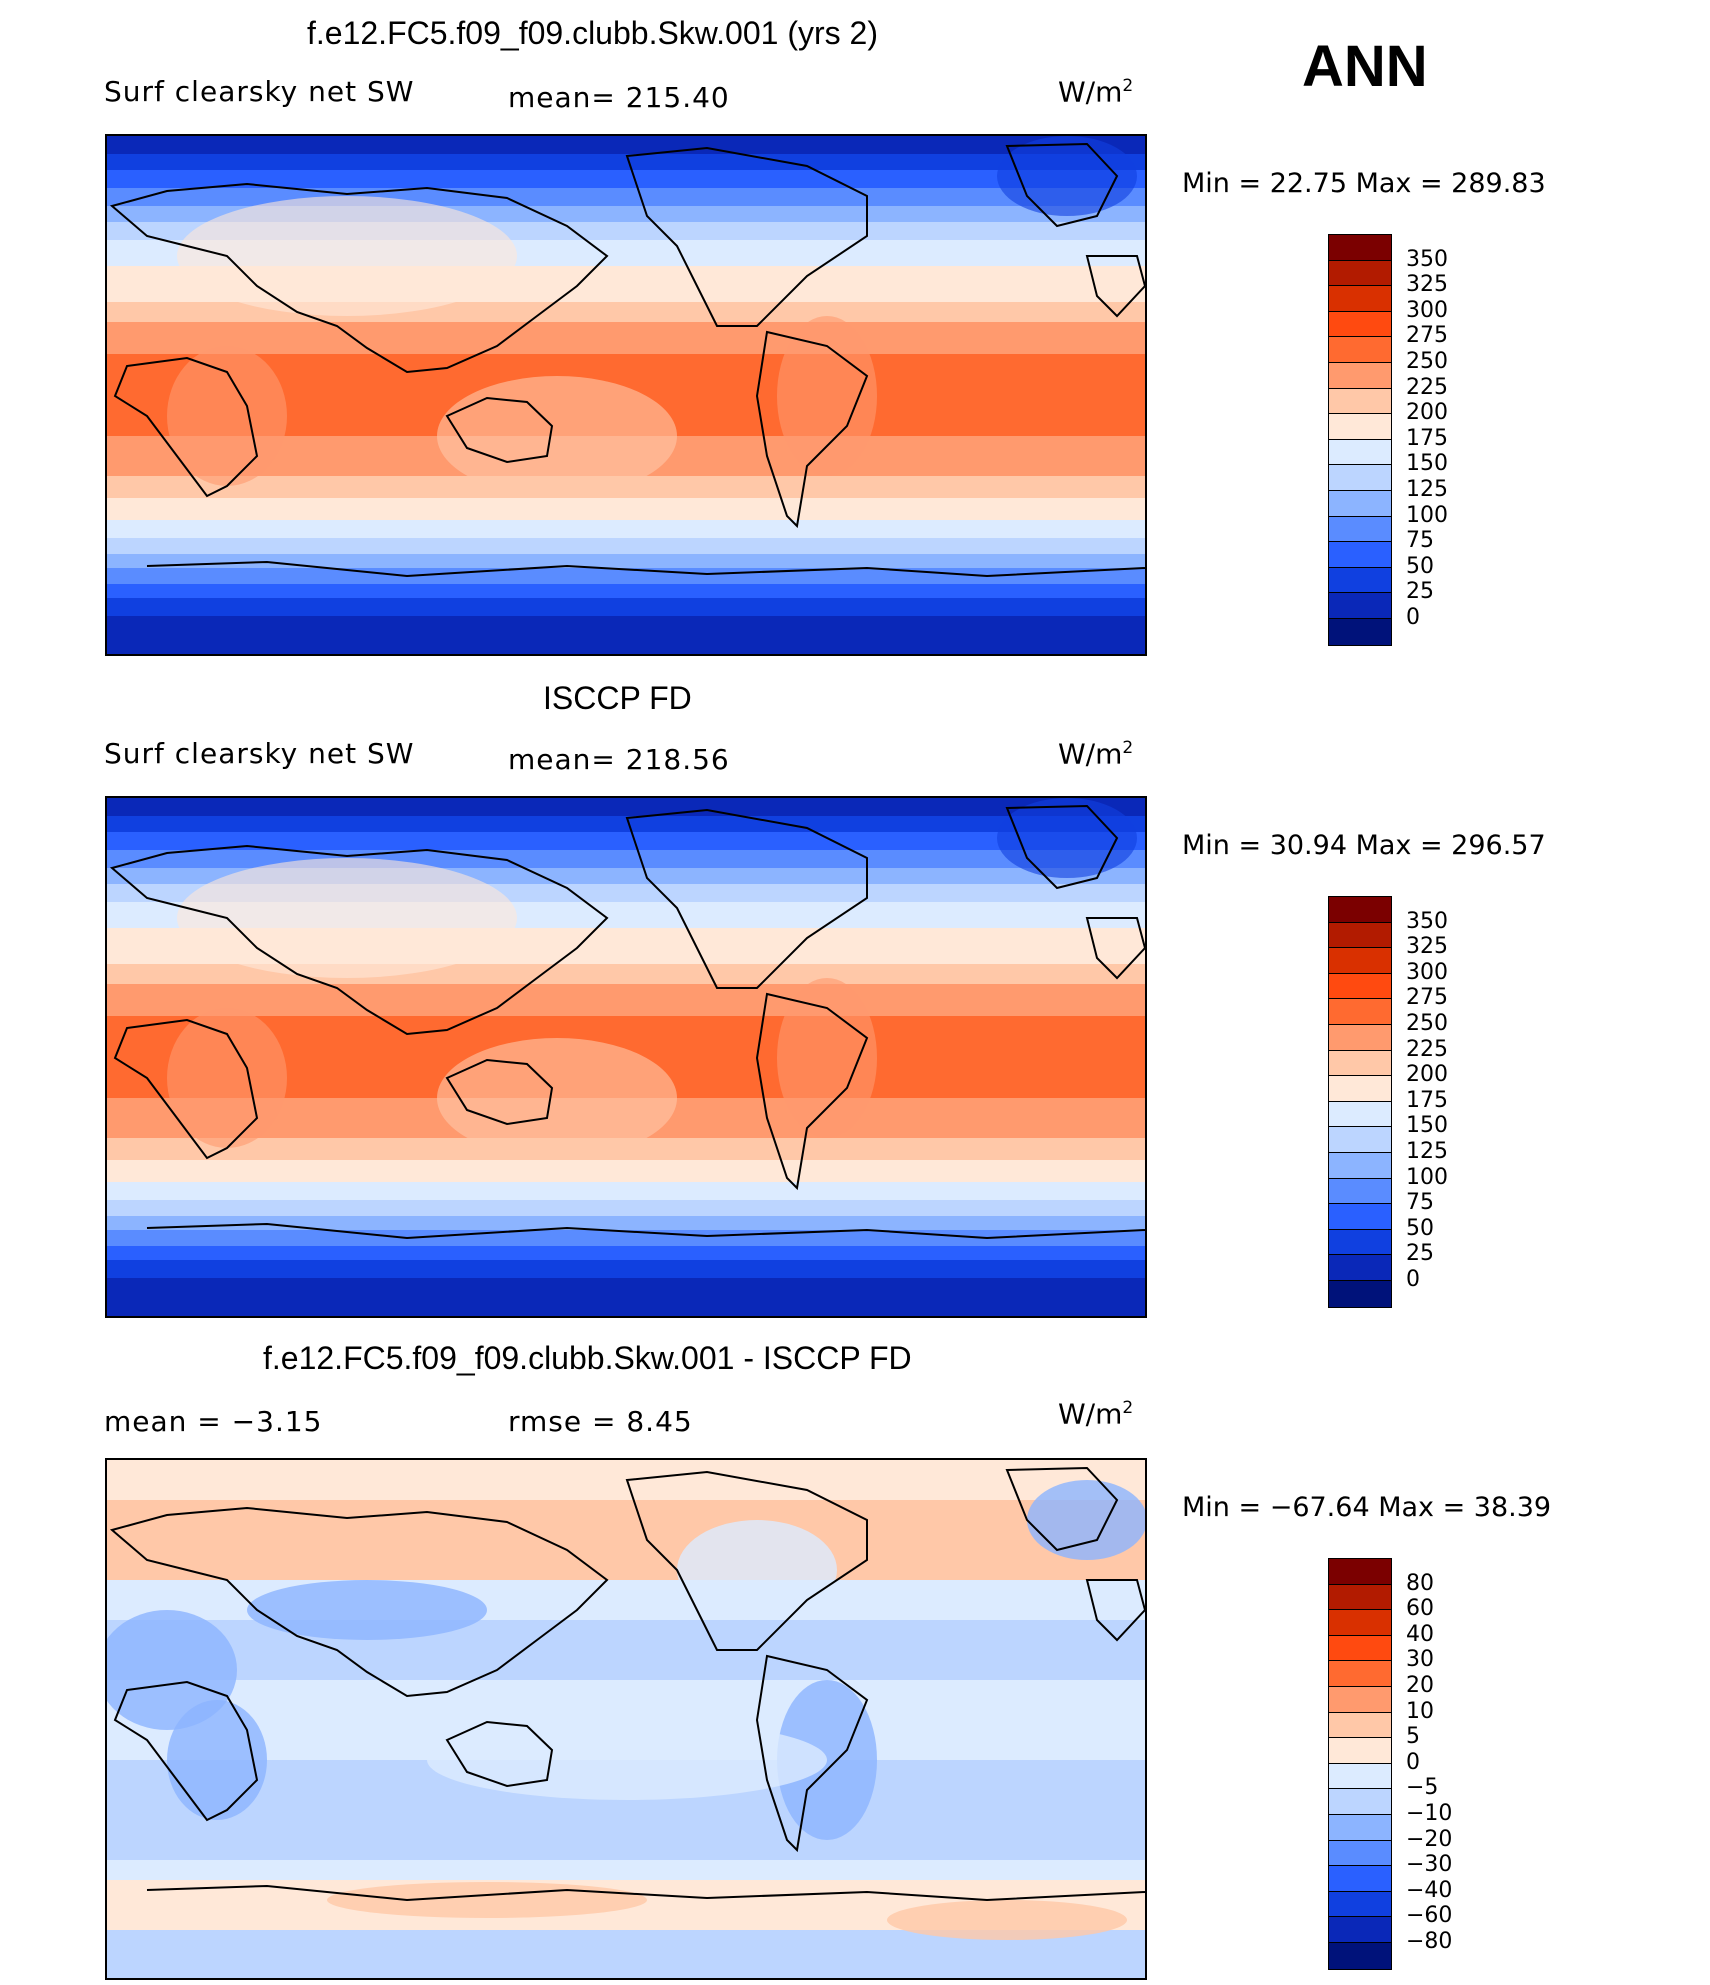  I want to click on colorbar-level-label: 250, so click(1427, 1023).